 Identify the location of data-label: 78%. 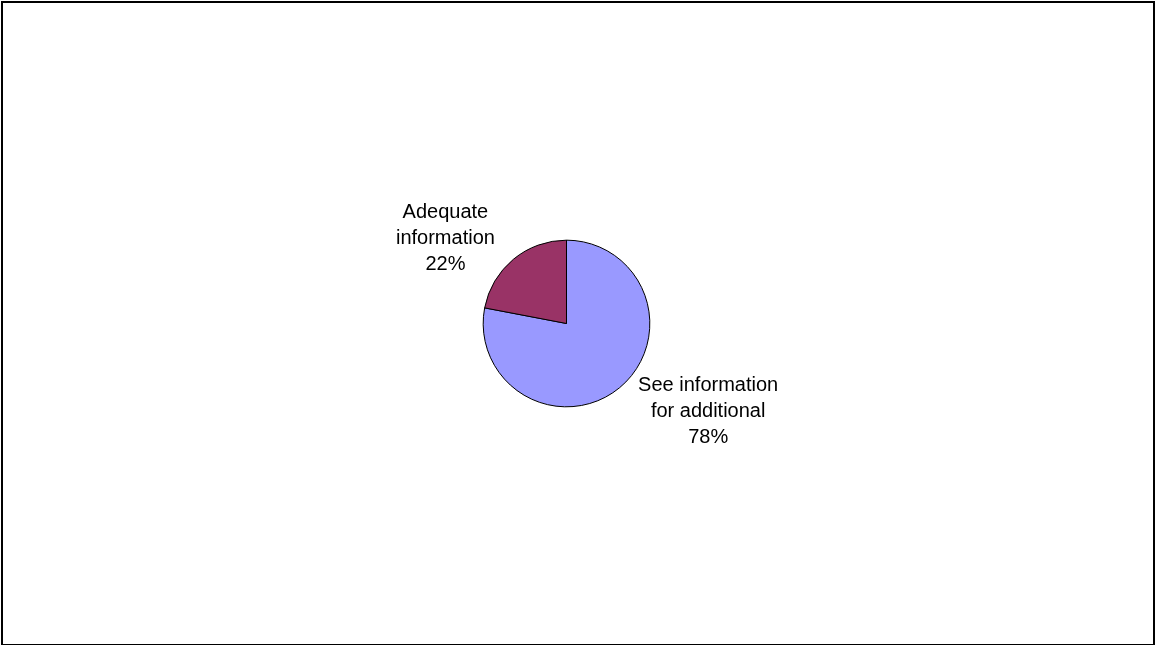
(708, 435).